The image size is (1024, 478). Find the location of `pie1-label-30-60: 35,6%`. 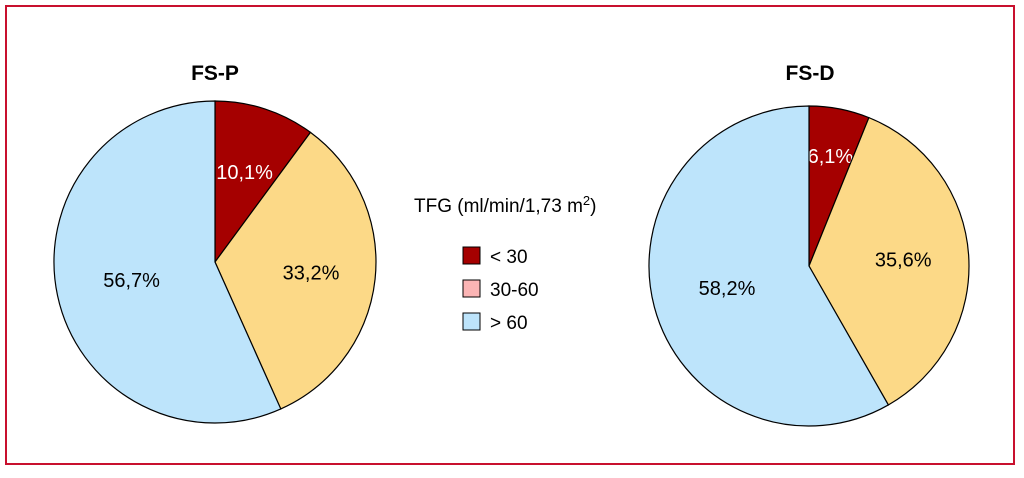

pie1-label-30-60: 35,6% is located at coordinates (903, 261).